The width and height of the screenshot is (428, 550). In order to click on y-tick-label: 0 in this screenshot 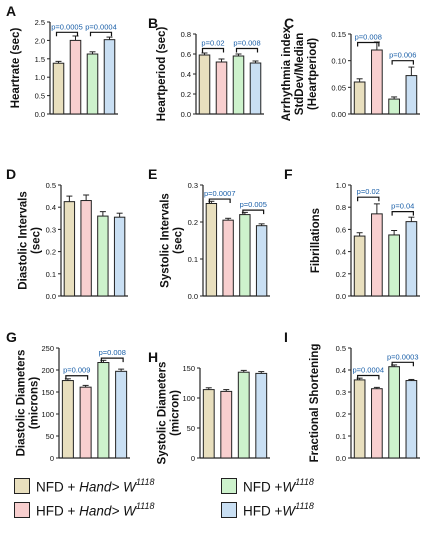, I will do `click(52, 458)`.